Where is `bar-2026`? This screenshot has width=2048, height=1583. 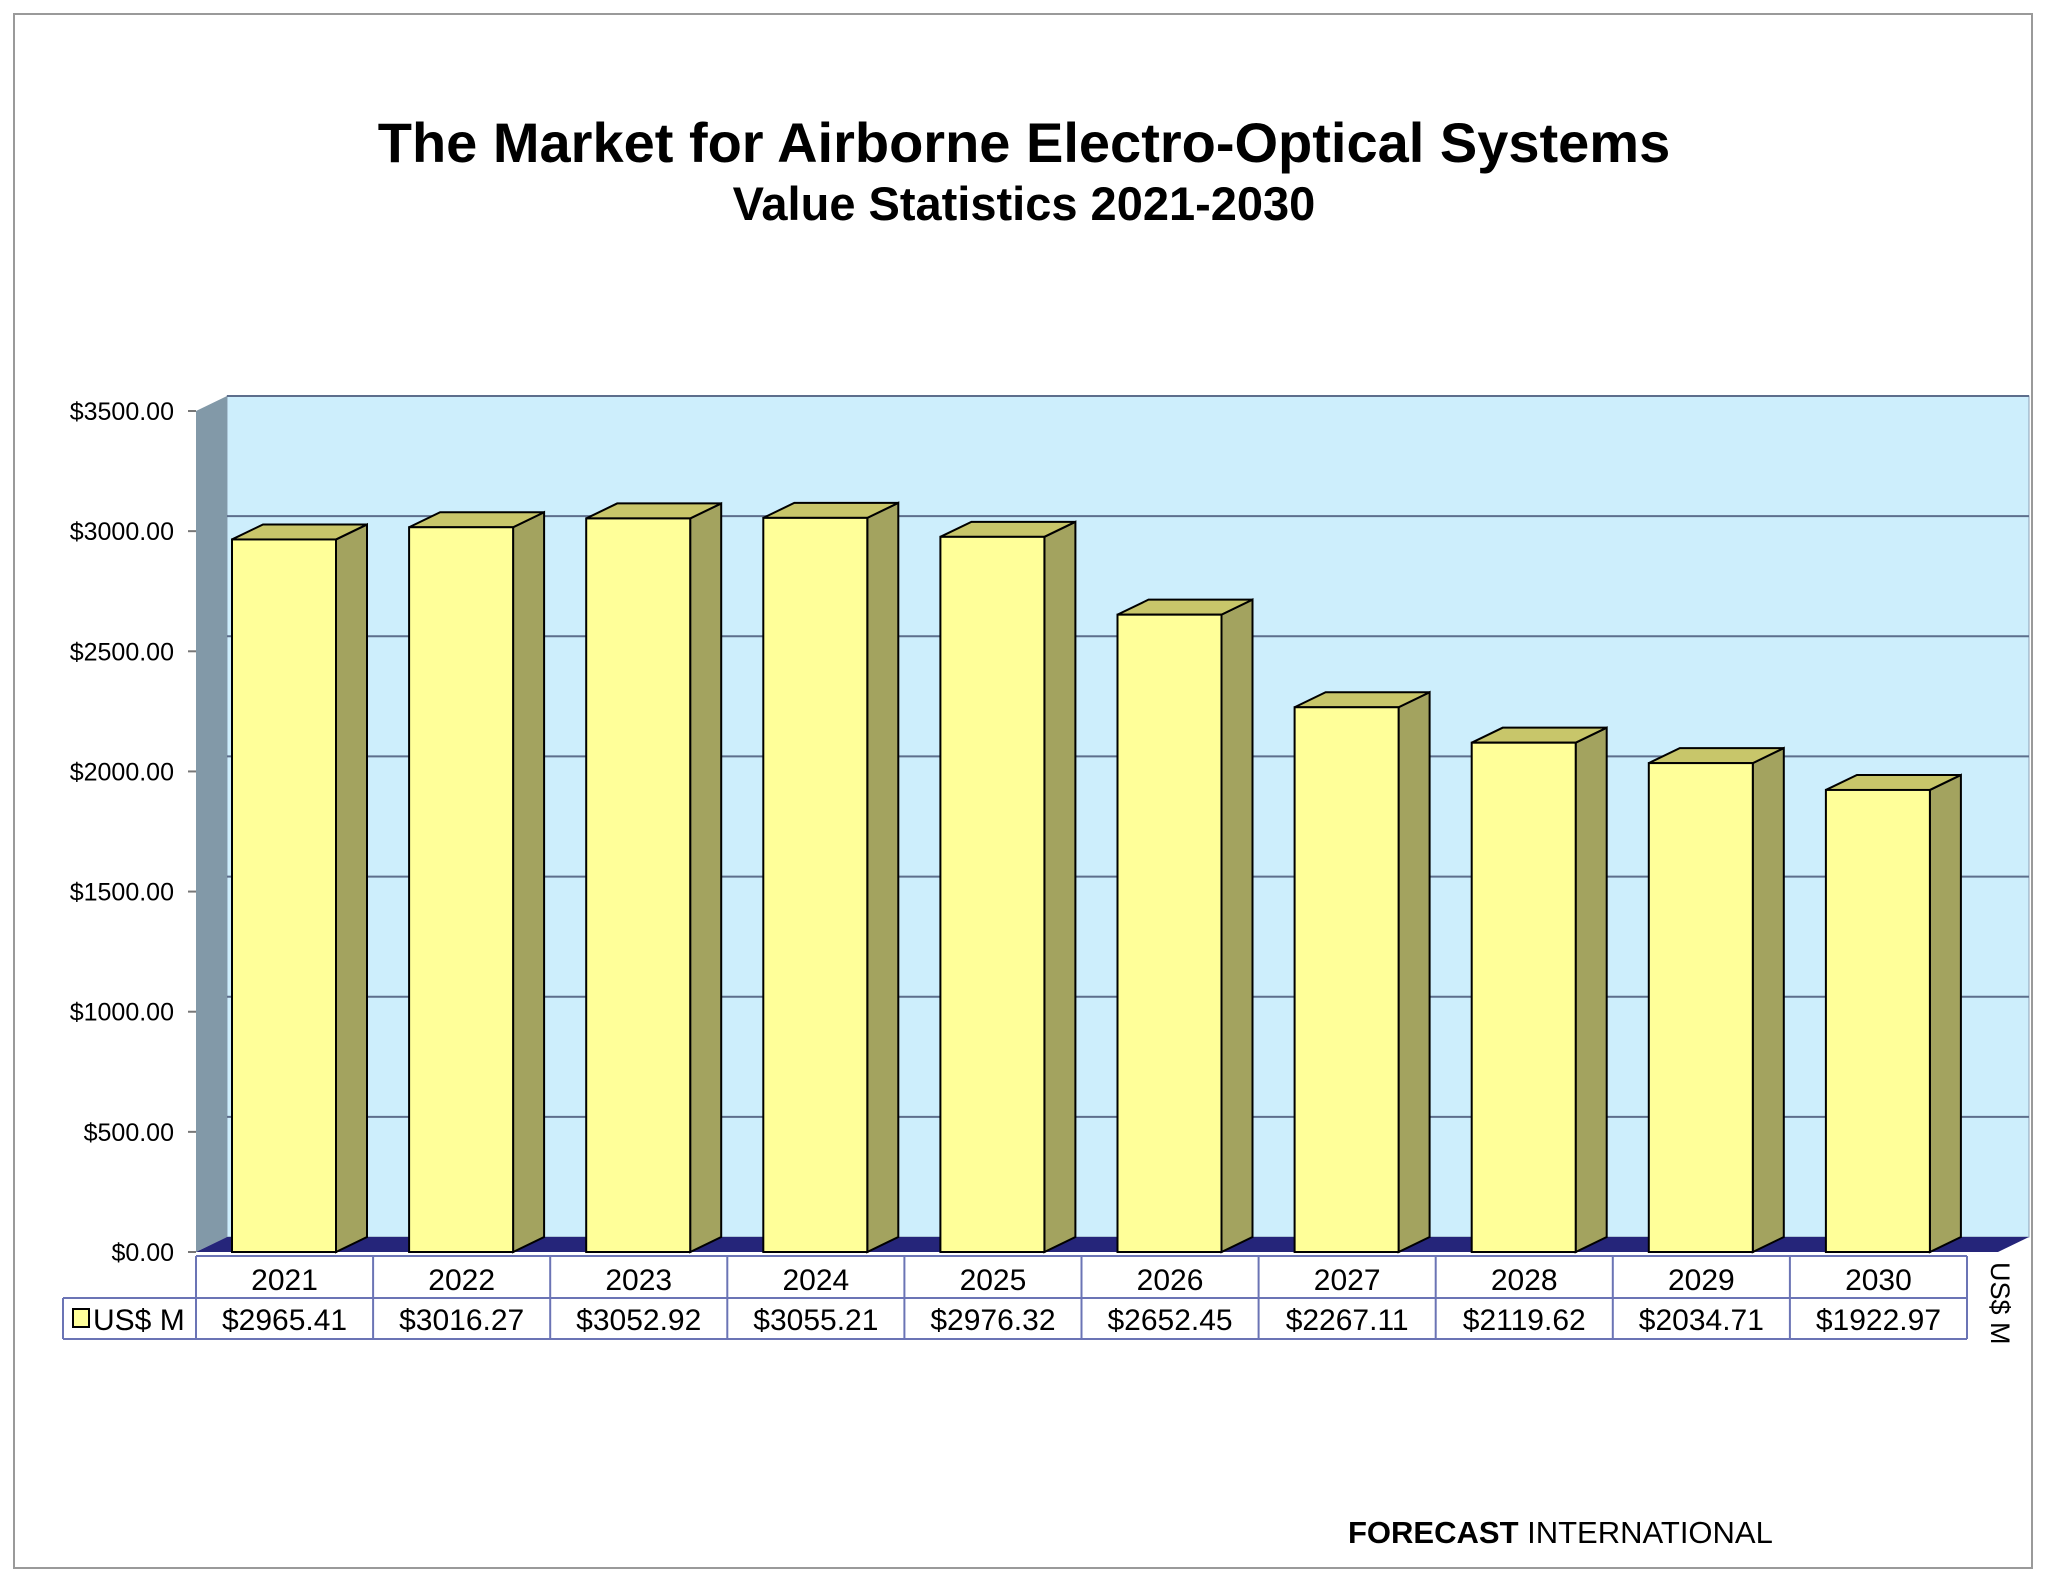
bar-2026 is located at coordinates (1169, 933).